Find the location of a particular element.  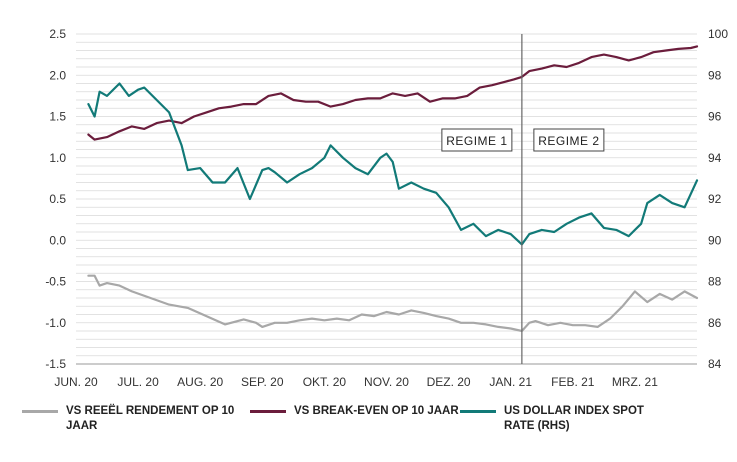

regime2-label-box: REGIME 2 is located at coordinates (569, 140).